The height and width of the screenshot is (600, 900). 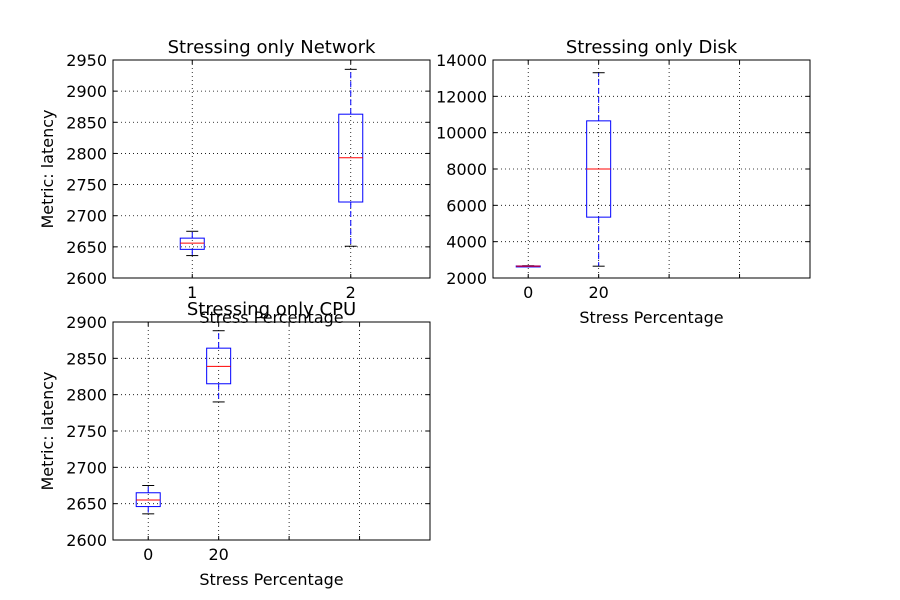 I want to click on chart-title: Stressing only CPU, so click(x=271, y=309).